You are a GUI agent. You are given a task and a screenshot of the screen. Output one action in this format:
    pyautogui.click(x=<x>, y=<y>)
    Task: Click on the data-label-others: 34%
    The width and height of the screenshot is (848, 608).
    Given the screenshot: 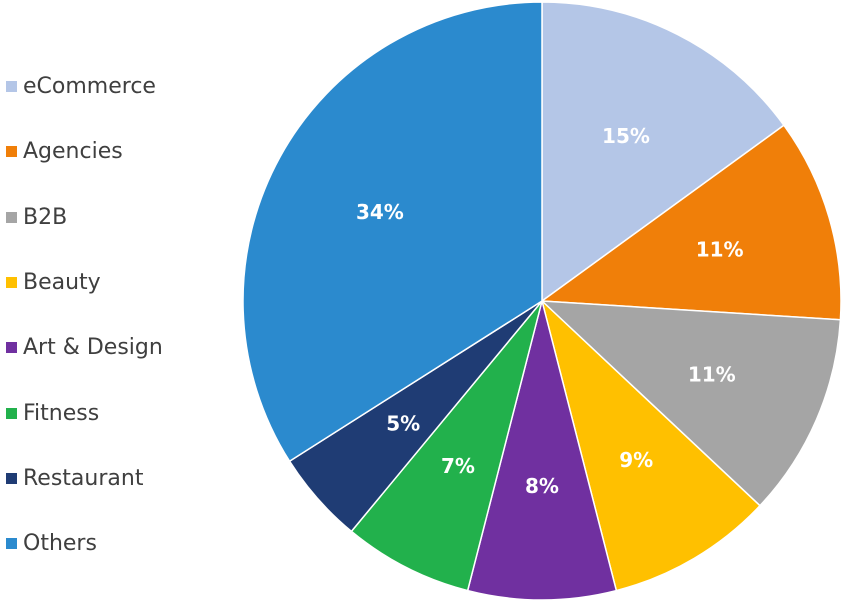 What is the action you would take?
    pyautogui.click(x=380, y=212)
    